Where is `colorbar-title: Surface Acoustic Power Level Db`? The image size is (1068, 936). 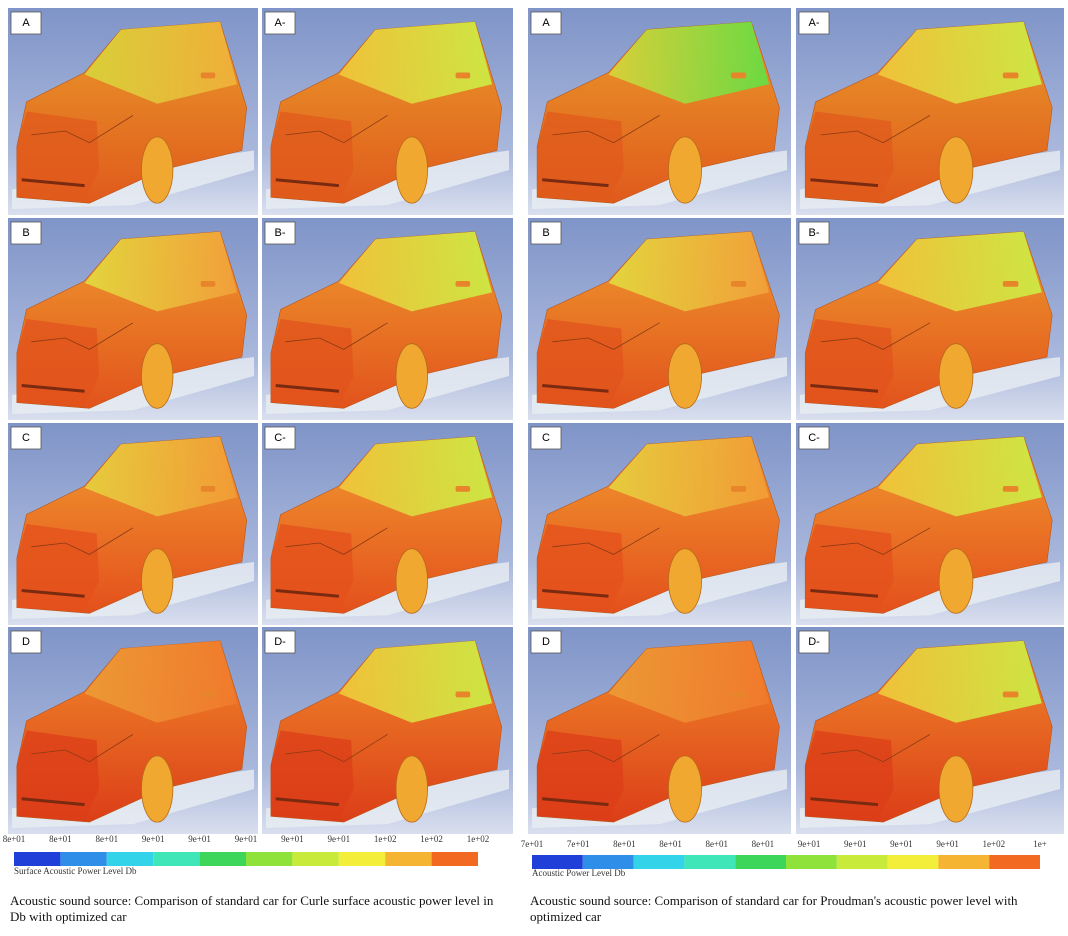
colorbar-title: Surface Acoustic Power Level Db is located at coordinates (75, 871).